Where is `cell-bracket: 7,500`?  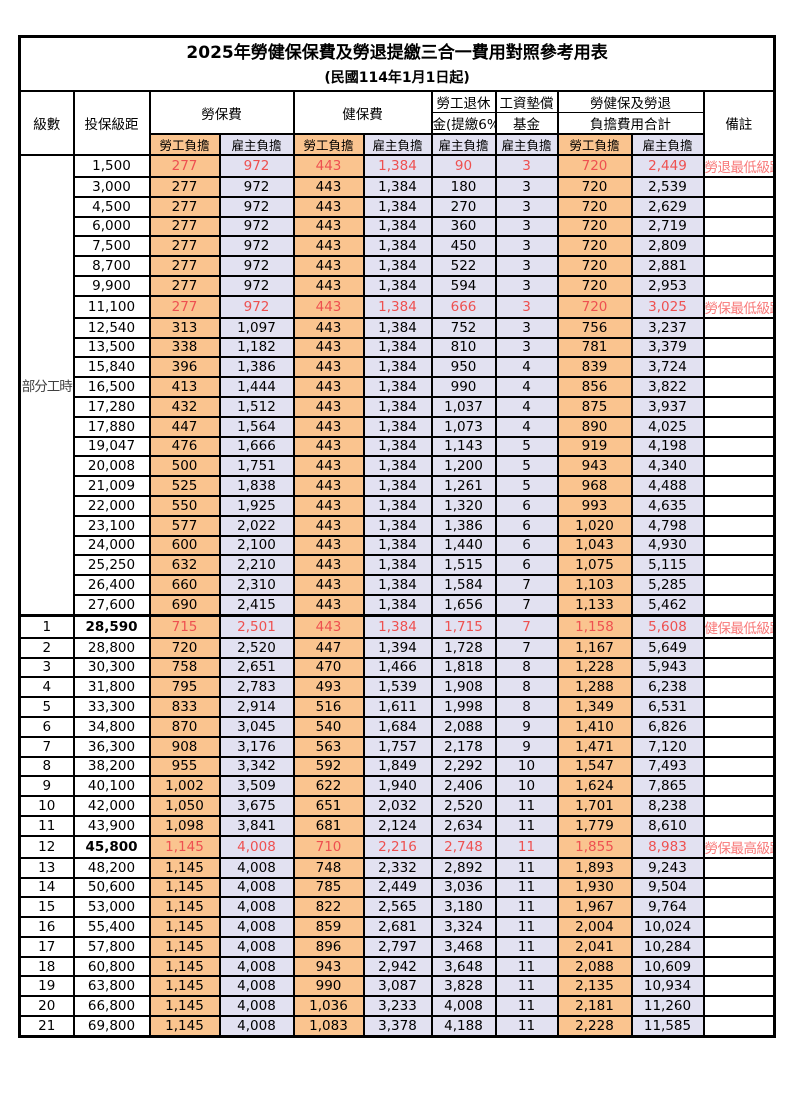 cell-bracket: 7,500 is located at coordinates (111, 246).